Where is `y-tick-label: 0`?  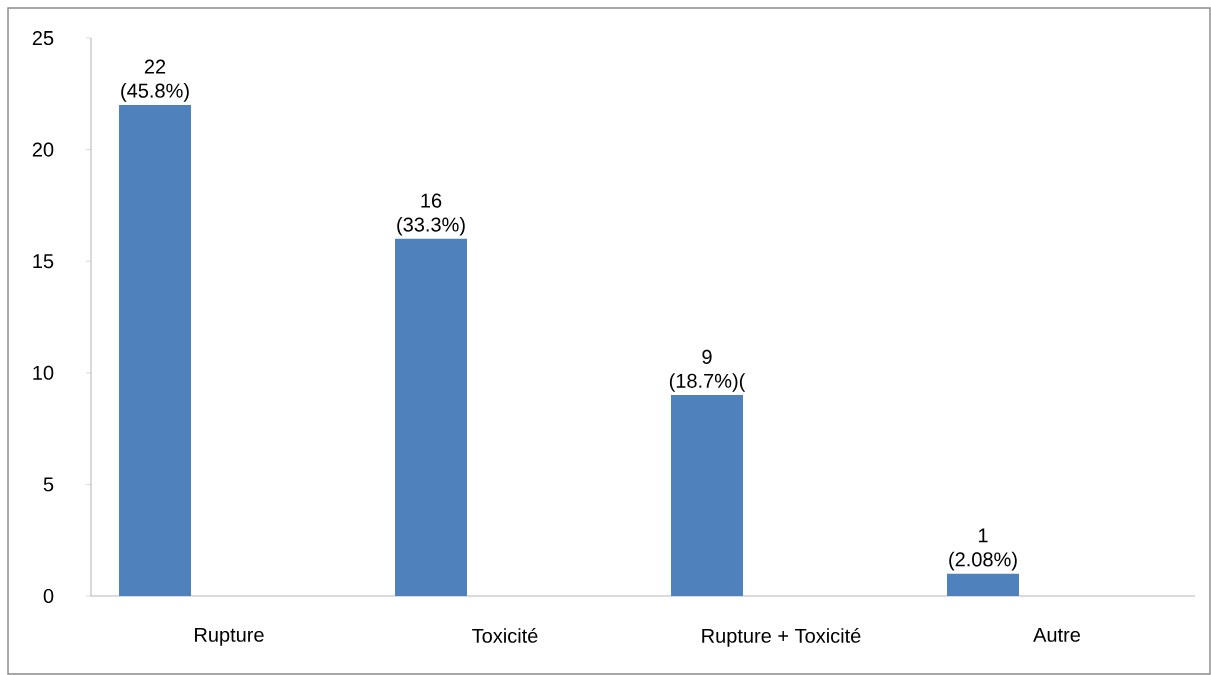
y-tick-label: 0 is located at coordinates (48, 596).